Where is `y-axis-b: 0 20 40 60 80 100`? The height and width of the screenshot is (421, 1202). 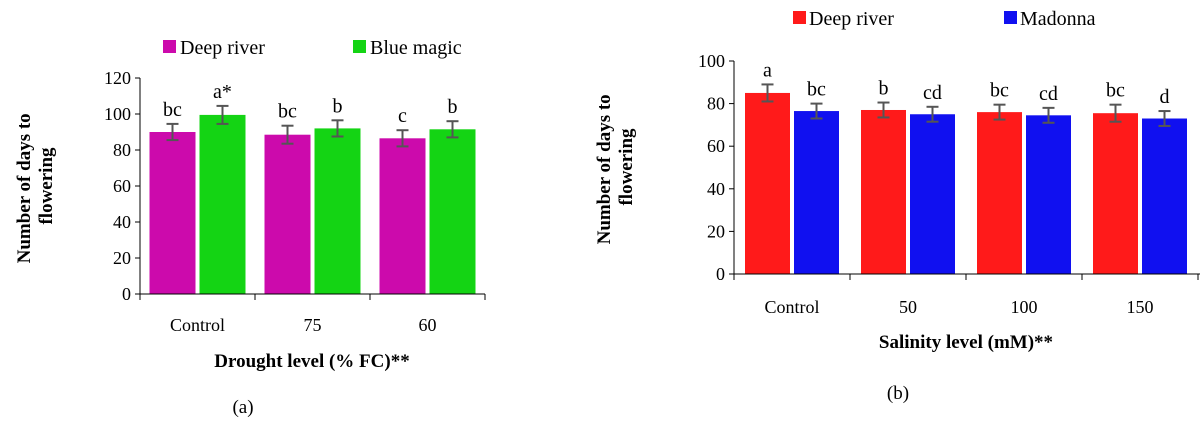
y-axis-b: 0 20 40 60 80 100 is located at coordinates (716, 167).